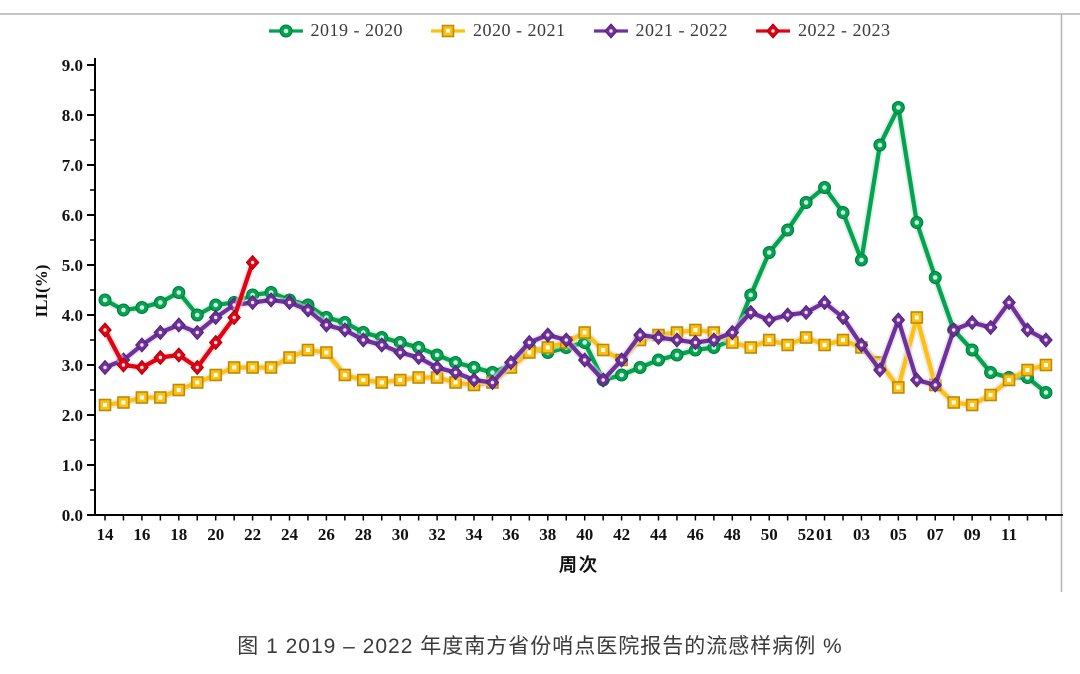 The image size is (1080, 674). Describe the element at coordinates (519, 30) in the screenshot. I see `legend-label: 2020 - 2021` at that location.